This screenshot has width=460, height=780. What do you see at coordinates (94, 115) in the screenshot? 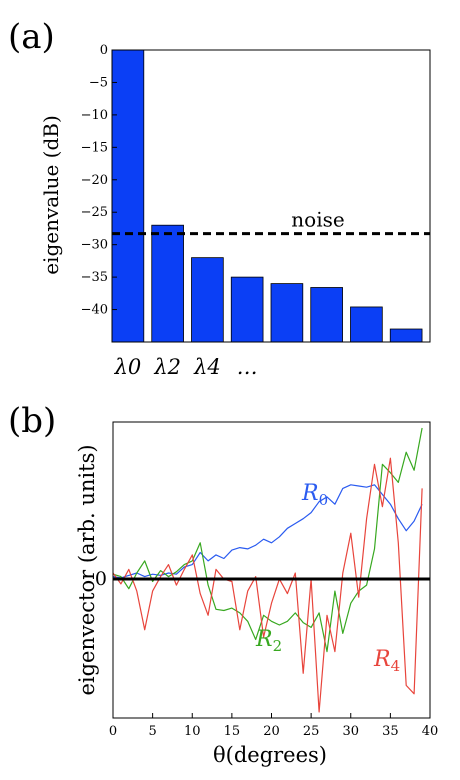
I see `y-tick-label: −10` at bounding box center [94, 115].